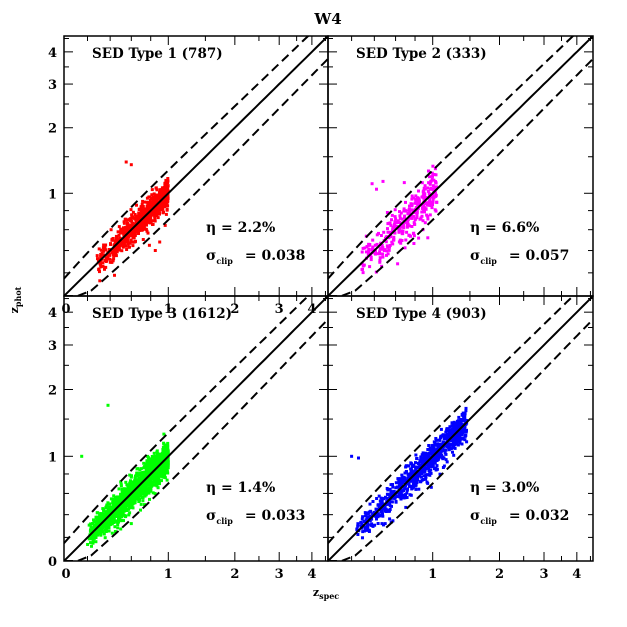 This screenshot has height=627, width=627. I want to click on x-tick-label: 1, so click(168, 574).